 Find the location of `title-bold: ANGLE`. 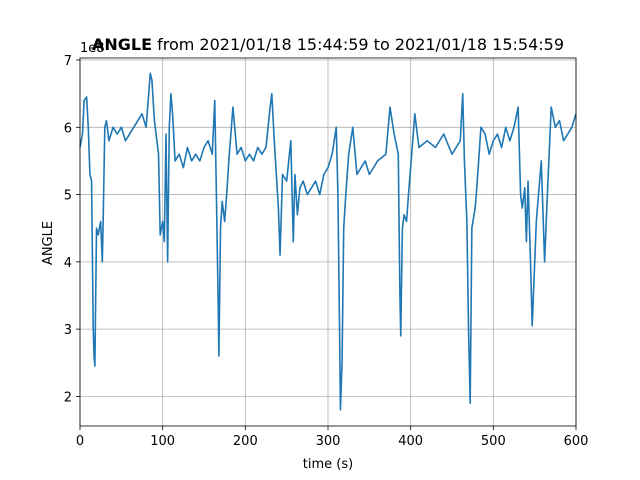

title-bold: ANGLE is located at coordinates (122, 44).